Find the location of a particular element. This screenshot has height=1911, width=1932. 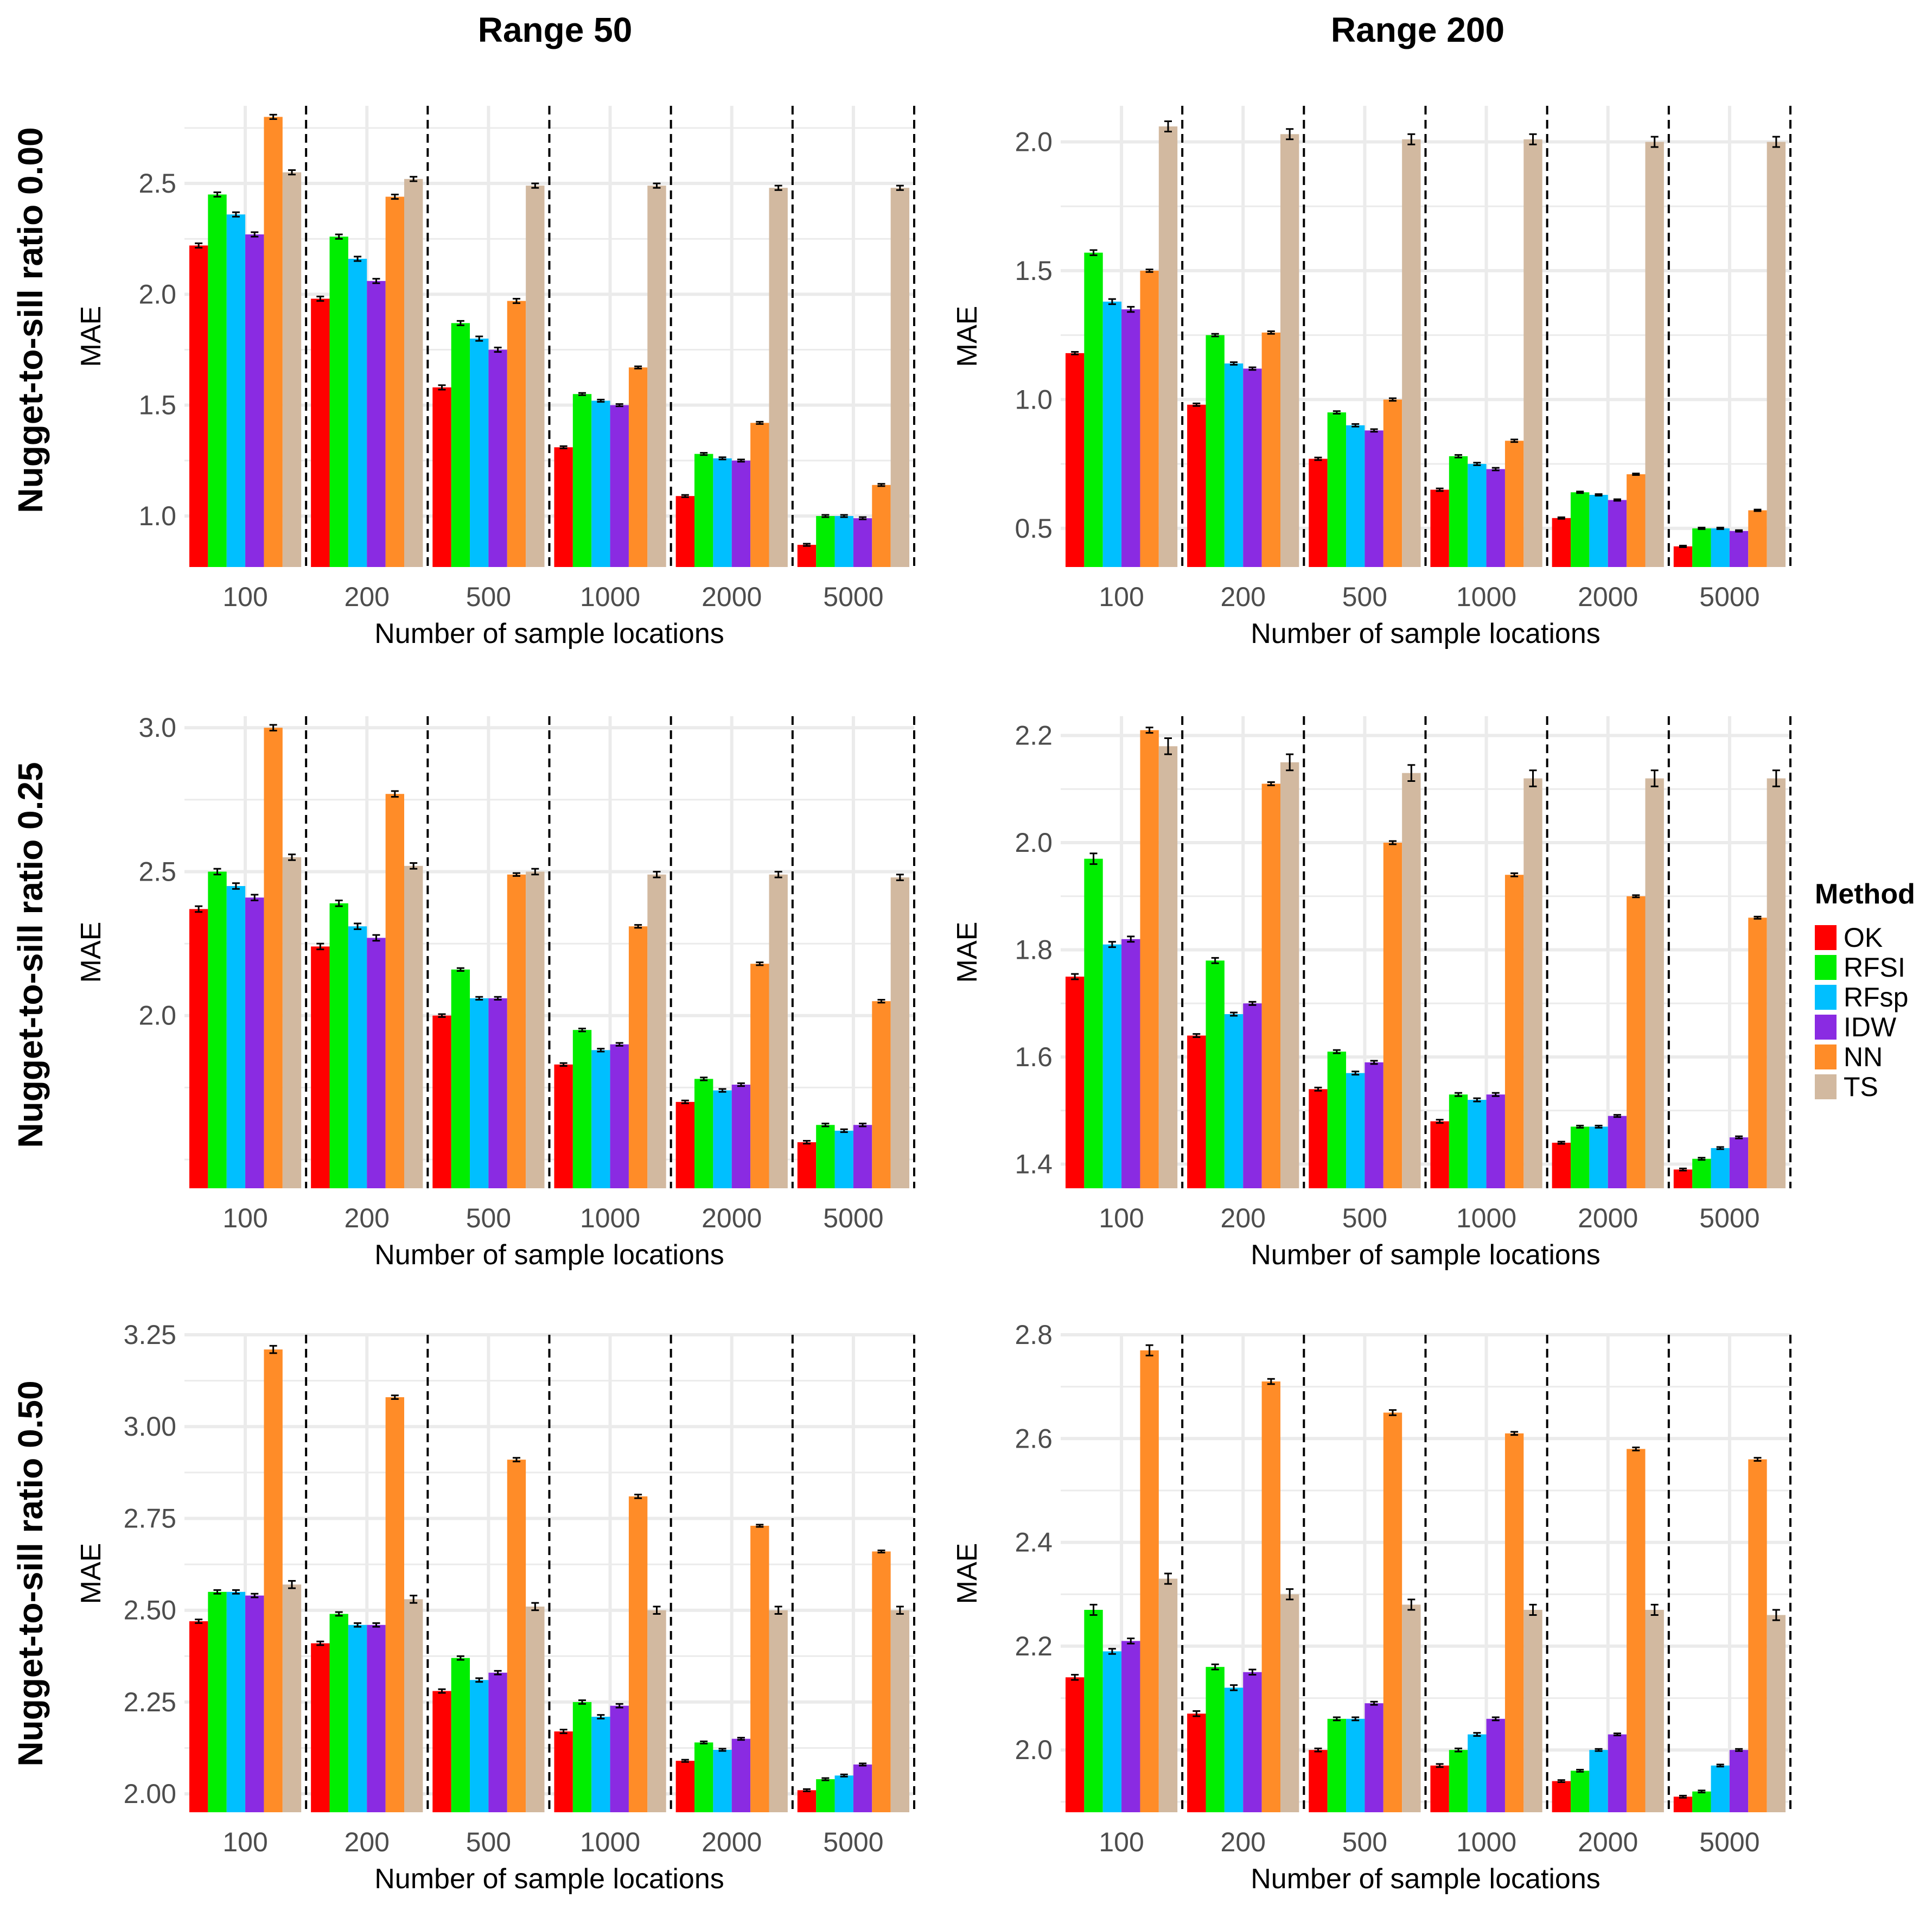

y-tick-label: 1.8 is located at coordinates (1034, 950).